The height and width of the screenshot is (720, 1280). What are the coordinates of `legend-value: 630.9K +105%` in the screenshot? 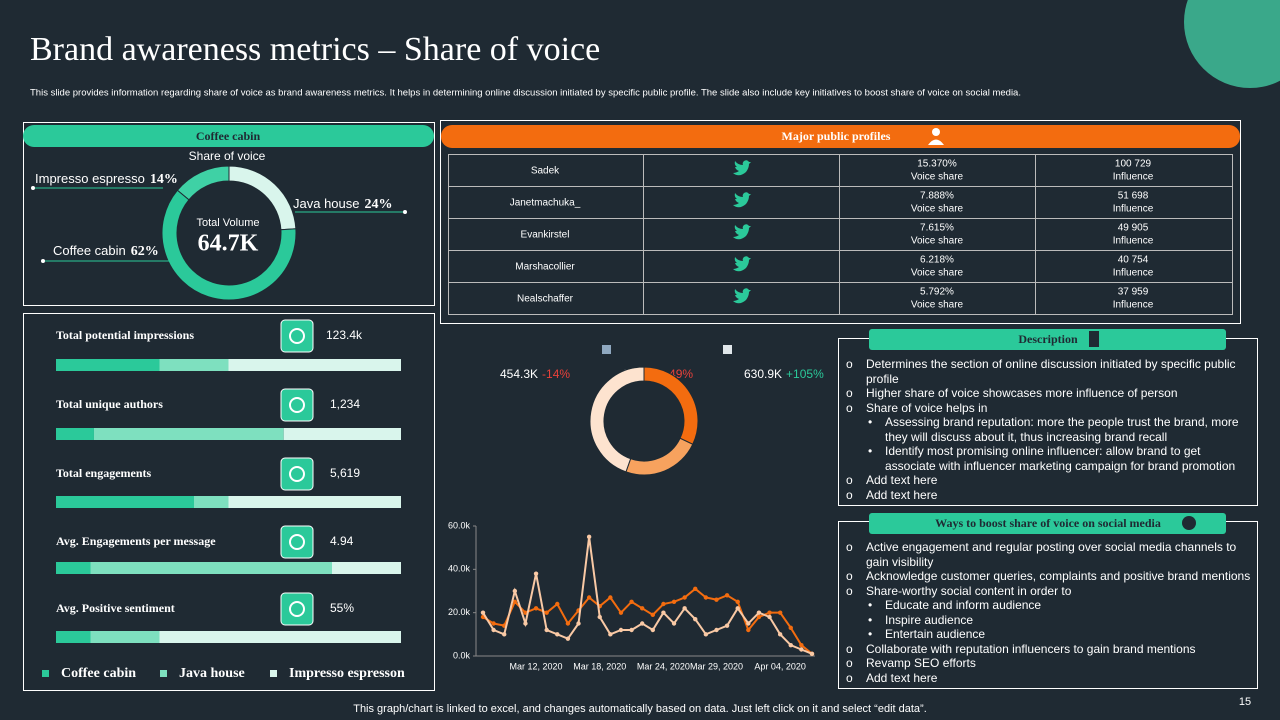 It's located at (784, 374).